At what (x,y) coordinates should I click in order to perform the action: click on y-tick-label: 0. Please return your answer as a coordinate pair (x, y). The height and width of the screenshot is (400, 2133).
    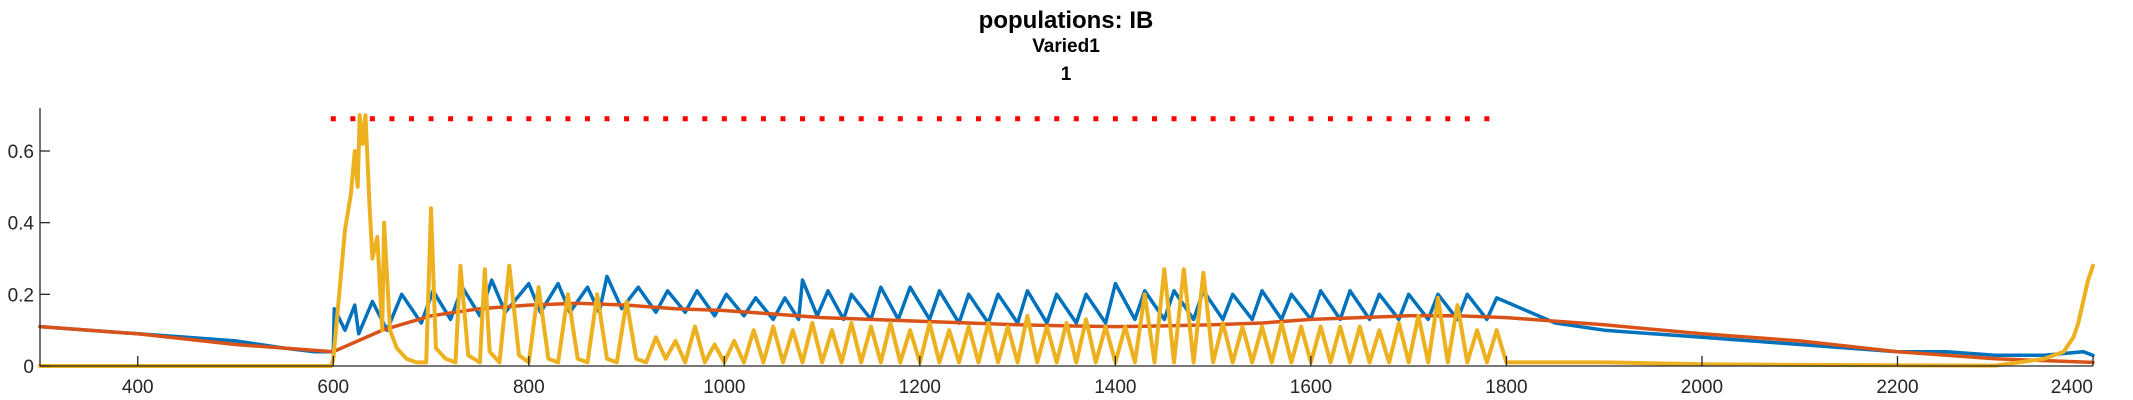
    Looking at the image, I should click on (28, 367).